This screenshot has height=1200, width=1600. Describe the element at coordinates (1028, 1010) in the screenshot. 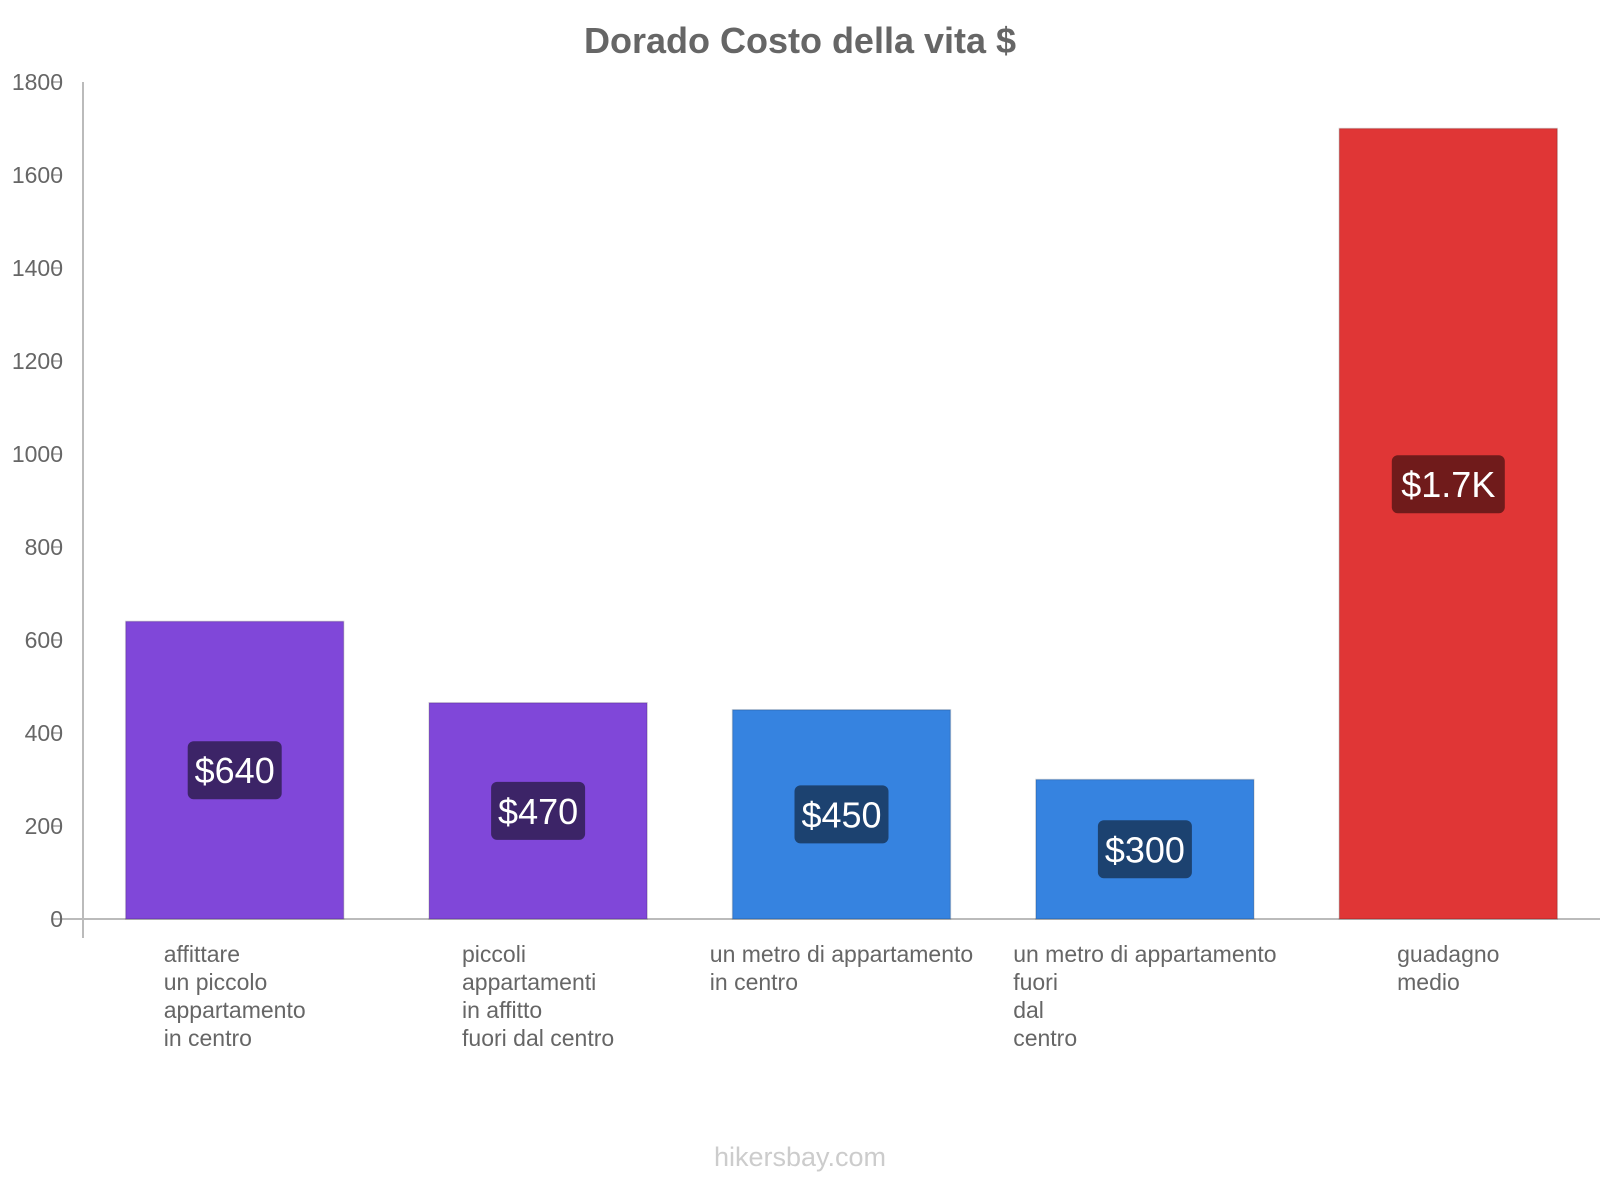

I see `x-tick-label-line: dal` at that location.